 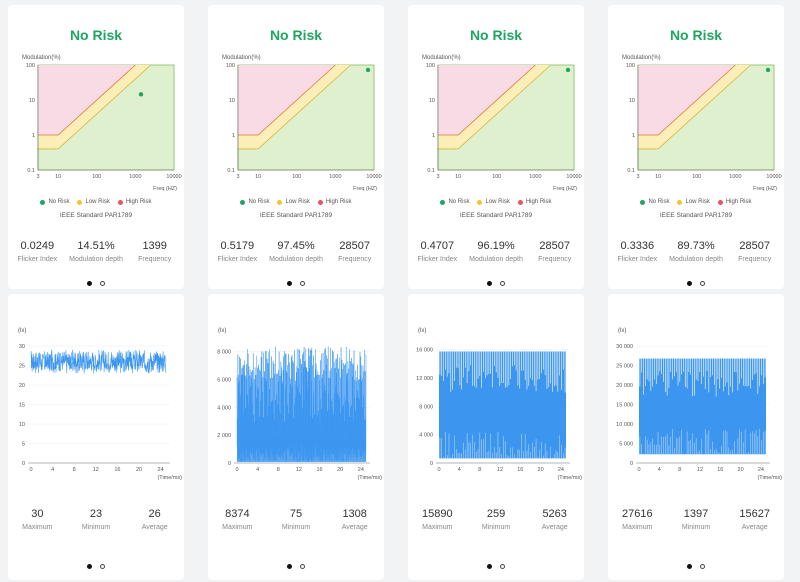 What do you see at coordinates (720, 202) in the screenshot?
I see `legend-high-risk-dot` at bounding box center [720, 202].